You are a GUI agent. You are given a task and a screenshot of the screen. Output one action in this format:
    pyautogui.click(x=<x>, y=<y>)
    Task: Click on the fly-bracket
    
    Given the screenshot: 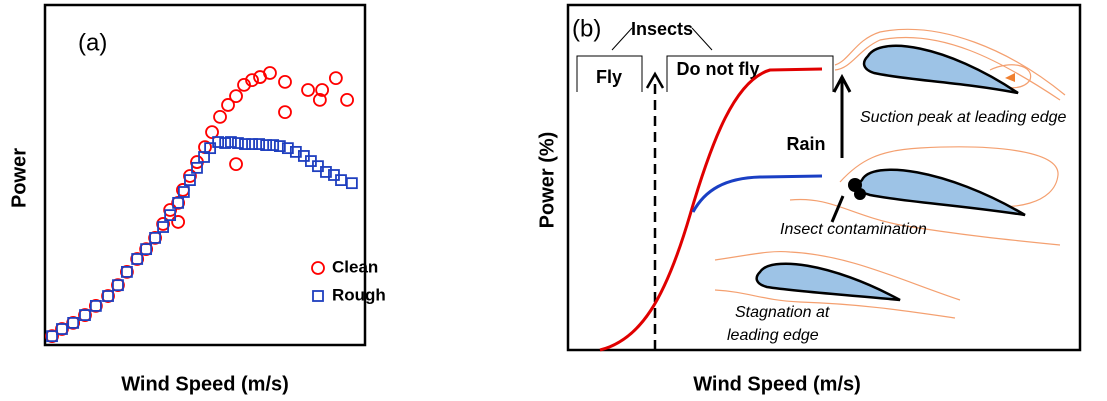 What is the action you would take?
    pyautogui.click(x=609, y=73)
    